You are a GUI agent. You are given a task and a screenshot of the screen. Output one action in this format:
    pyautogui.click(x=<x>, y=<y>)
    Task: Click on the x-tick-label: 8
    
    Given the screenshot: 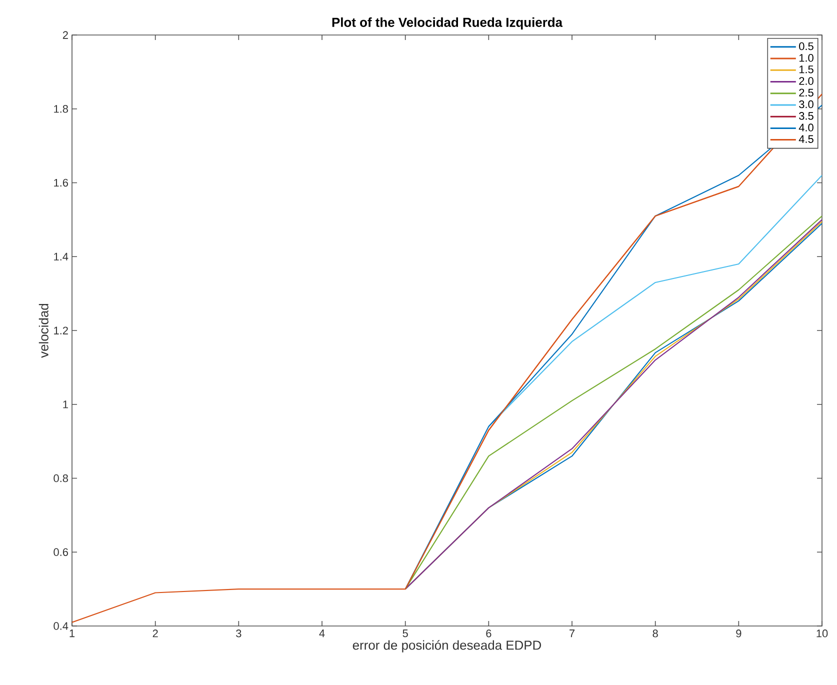 What is the action you would take?
    pyautogui.click(x=655, y=634)
    